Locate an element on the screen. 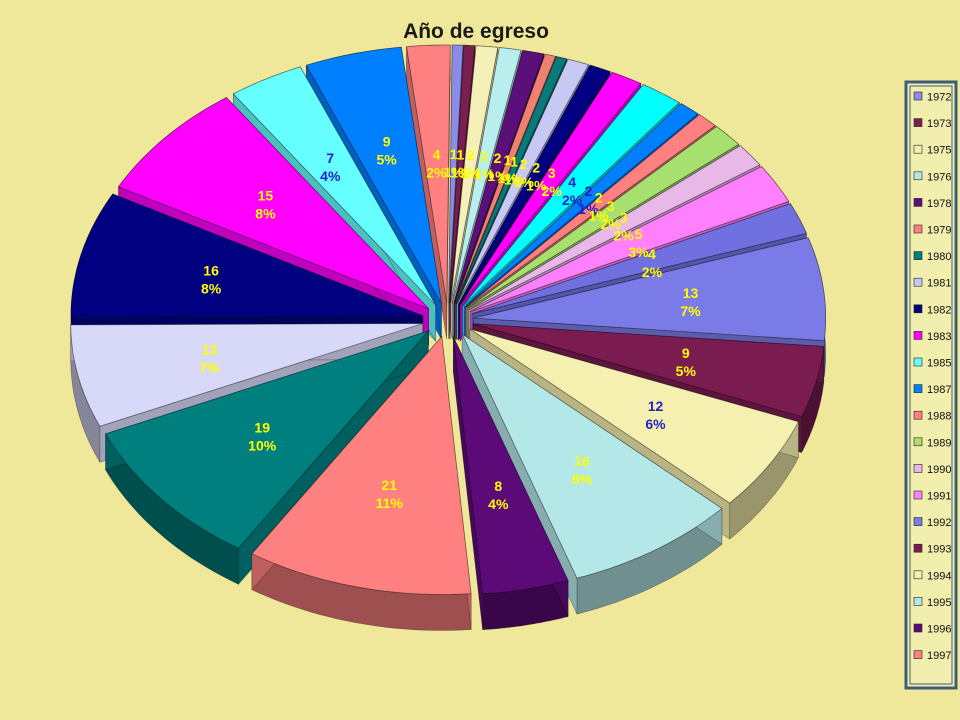  pie-slice-1976 is located at coordinates (486, 175).